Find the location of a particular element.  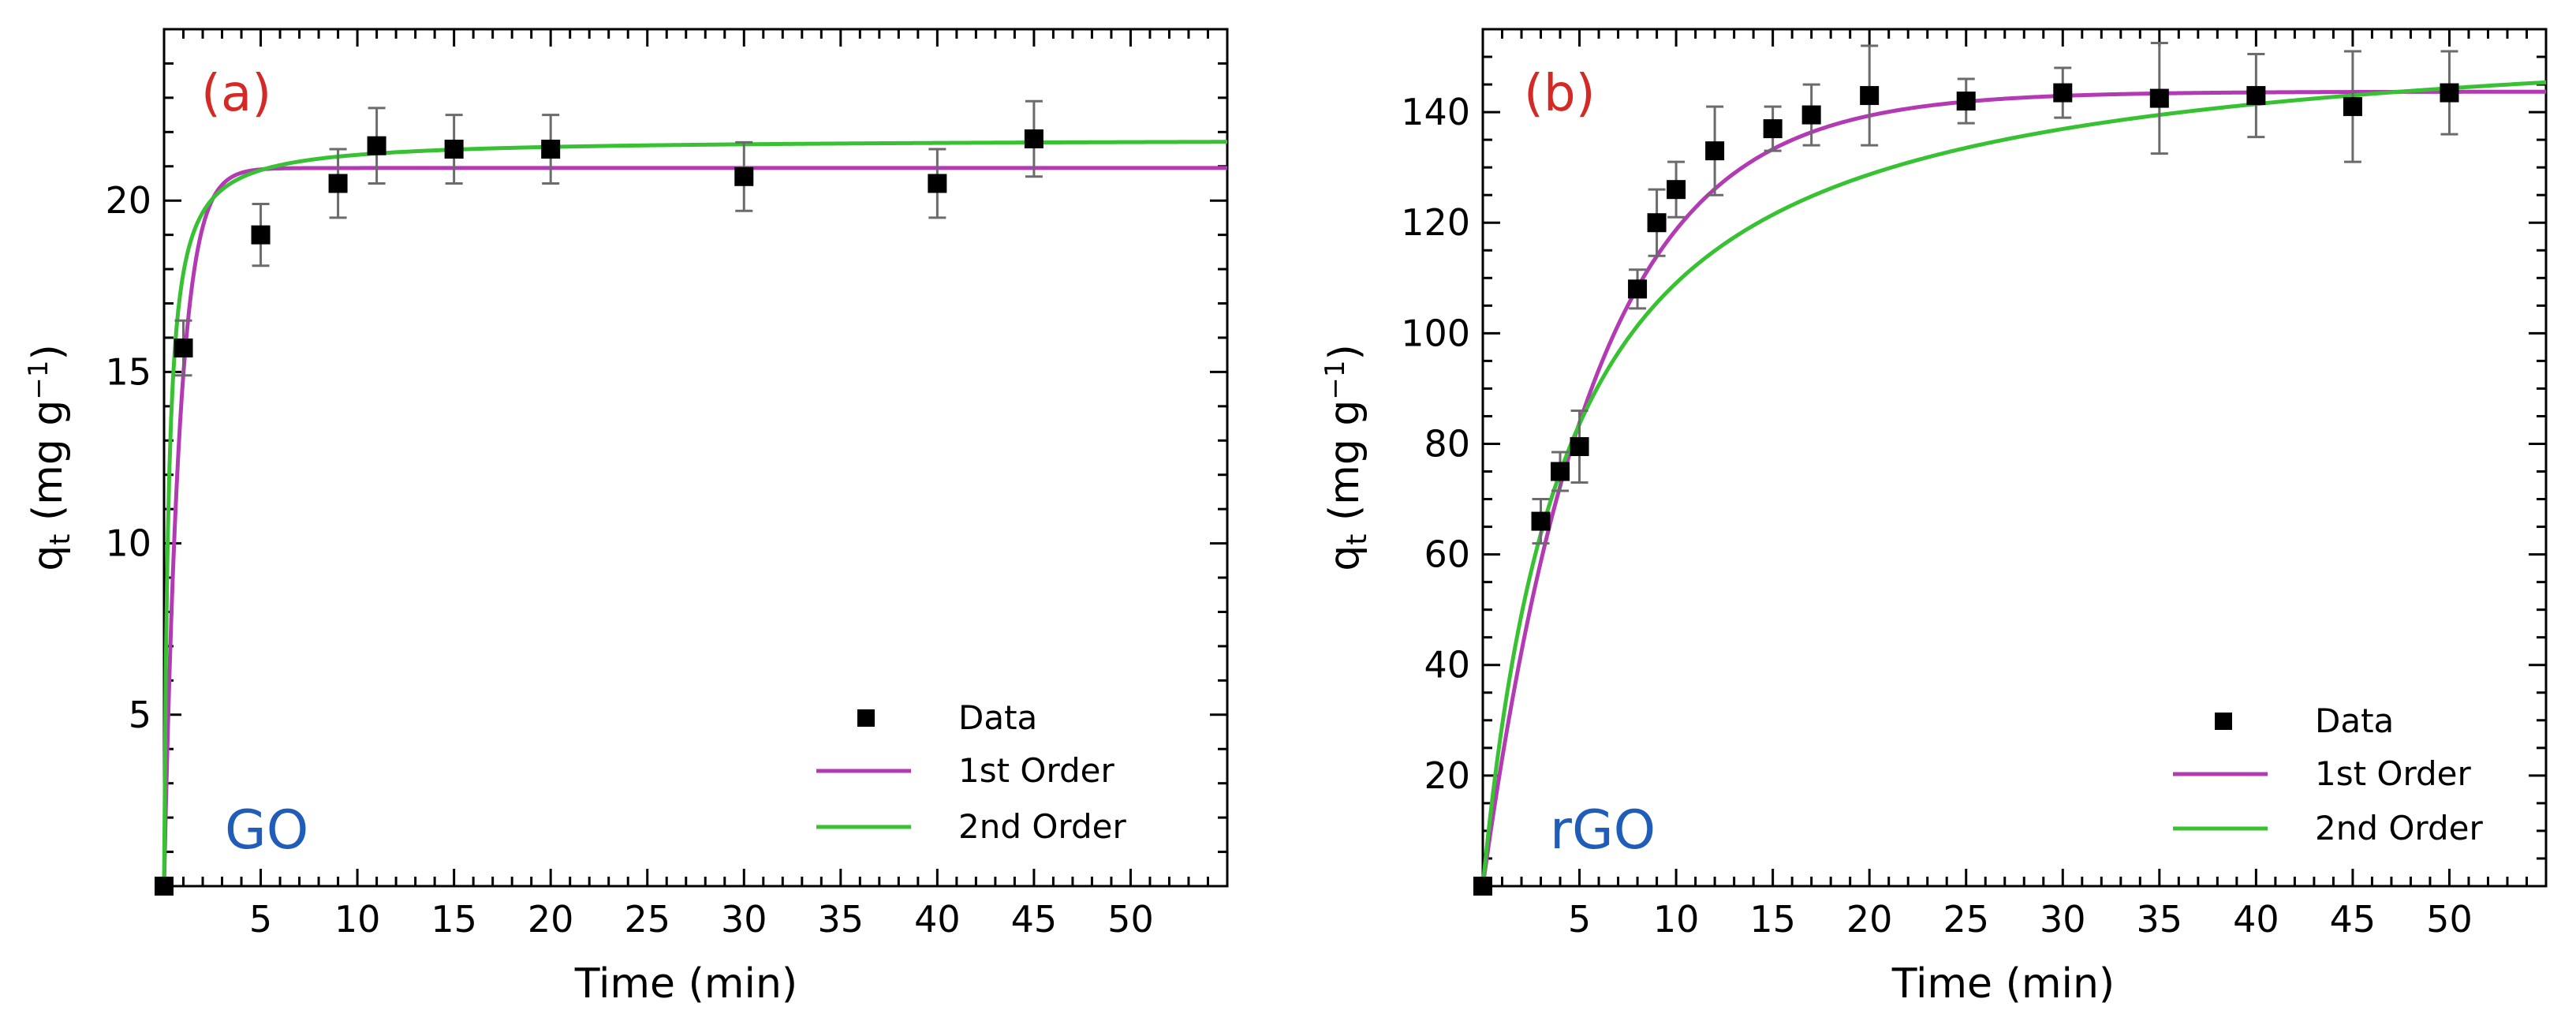

panel-a-x-tick-label: 35 is located at coordinates (841, 919).